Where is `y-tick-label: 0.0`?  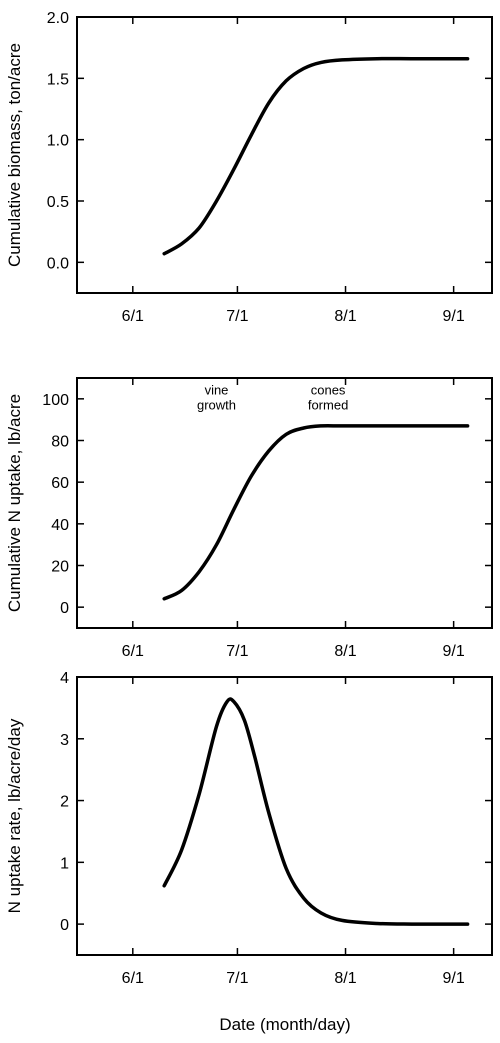 y-tick-label: 0.0 is located at coordinates (58, 263).